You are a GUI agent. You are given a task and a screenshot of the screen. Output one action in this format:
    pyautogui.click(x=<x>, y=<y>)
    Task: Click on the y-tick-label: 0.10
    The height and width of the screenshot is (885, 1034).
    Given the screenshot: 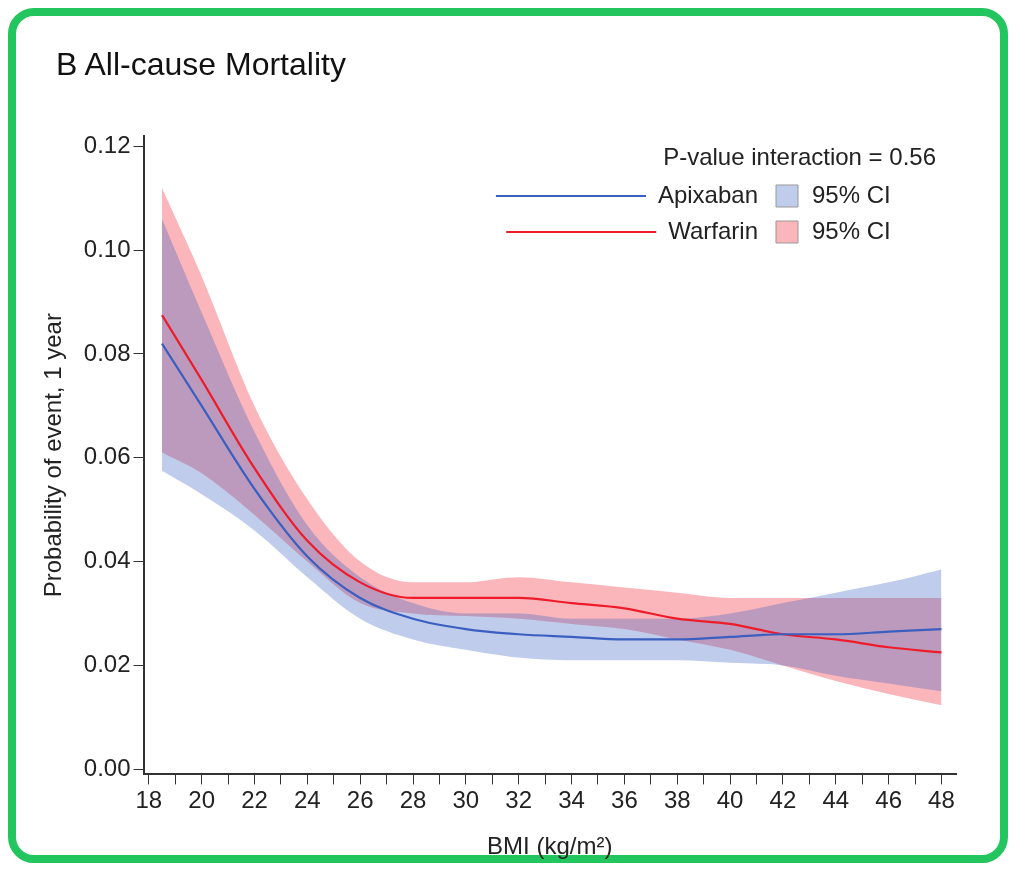 What is the action you would take?
    pyautogui.click(x=107, y=248)
    